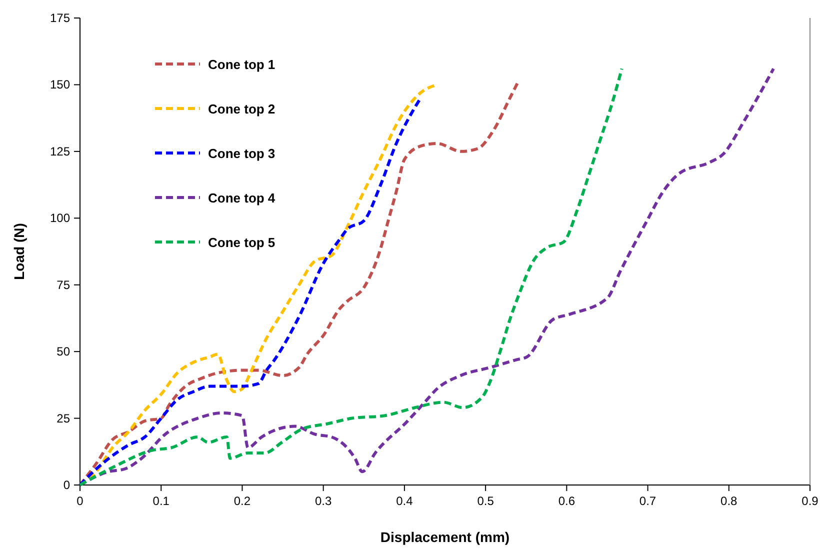 This screenshot has height=552, width=828. I want to click on y-axis-title: Load (N), so click(19, 251).